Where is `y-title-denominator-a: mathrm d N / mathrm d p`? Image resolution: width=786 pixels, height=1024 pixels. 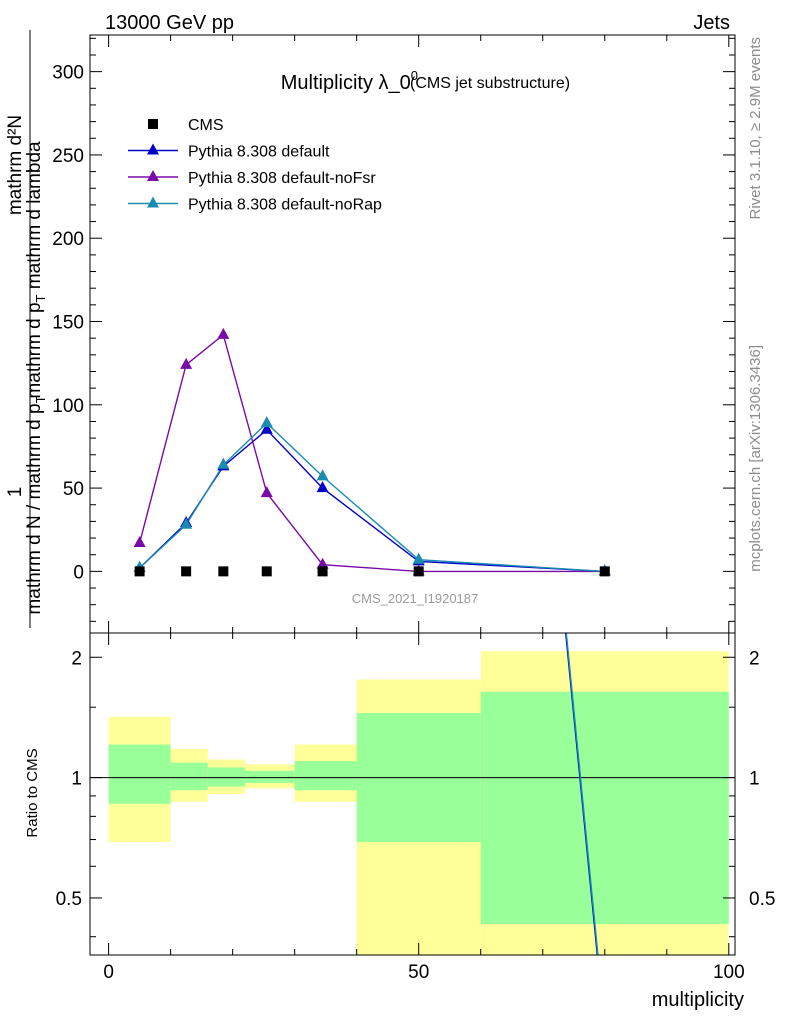 y-title-denominator-a: mathrm d N / mathrm d p is located at coordinates (34, 508).